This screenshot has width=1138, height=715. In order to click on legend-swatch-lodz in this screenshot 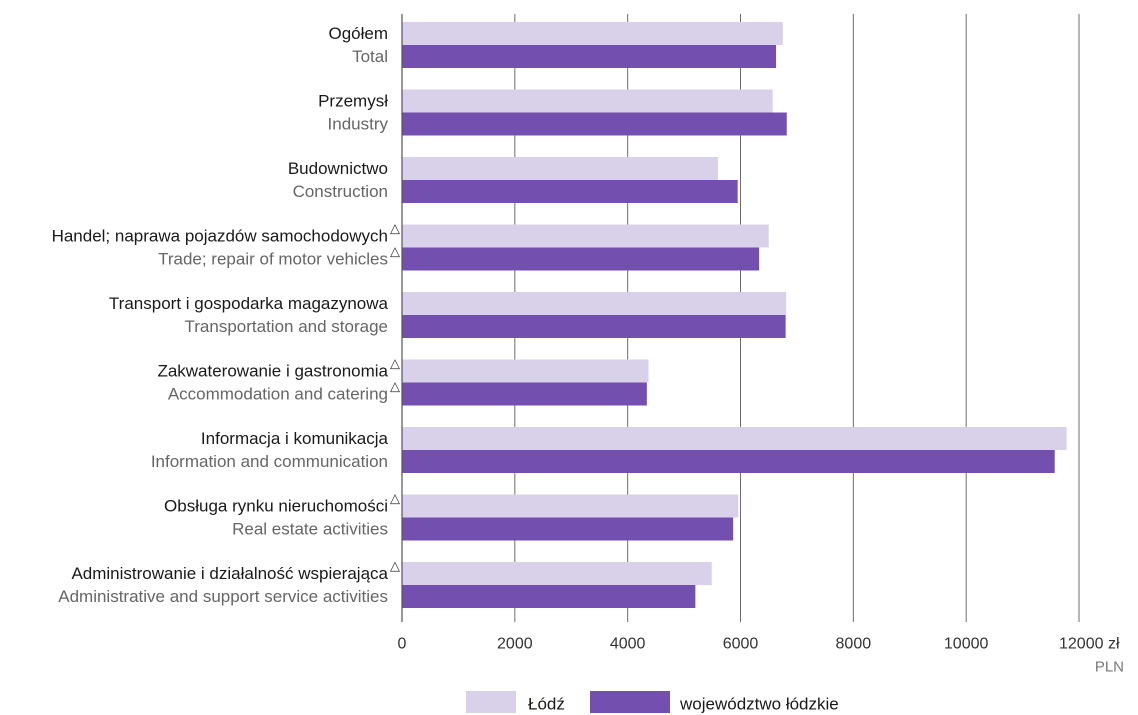, I will do `click(491, 702)`.